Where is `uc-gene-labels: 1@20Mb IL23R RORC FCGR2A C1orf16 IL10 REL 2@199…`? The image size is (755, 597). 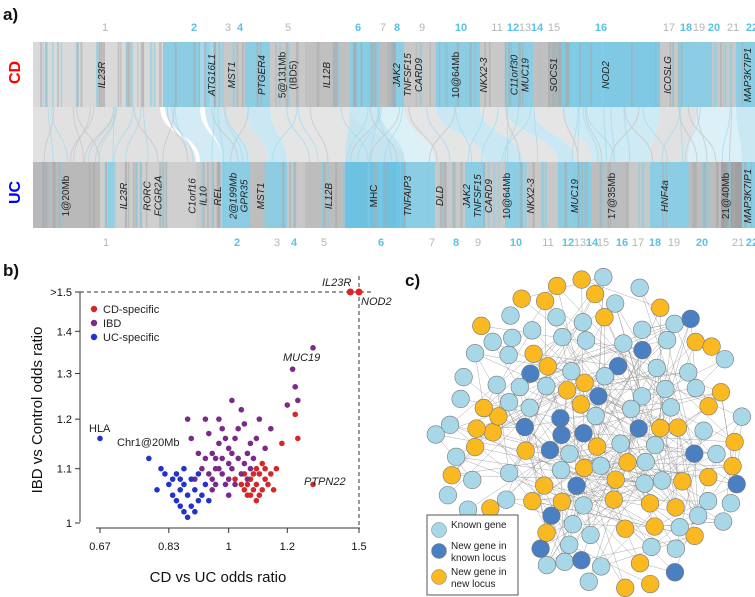
uc-gene-labels: 1@20Mb IL23R RORC FCGR2A C1orf16 IL10 REL 2@199… is located at coordinates (407, 196).